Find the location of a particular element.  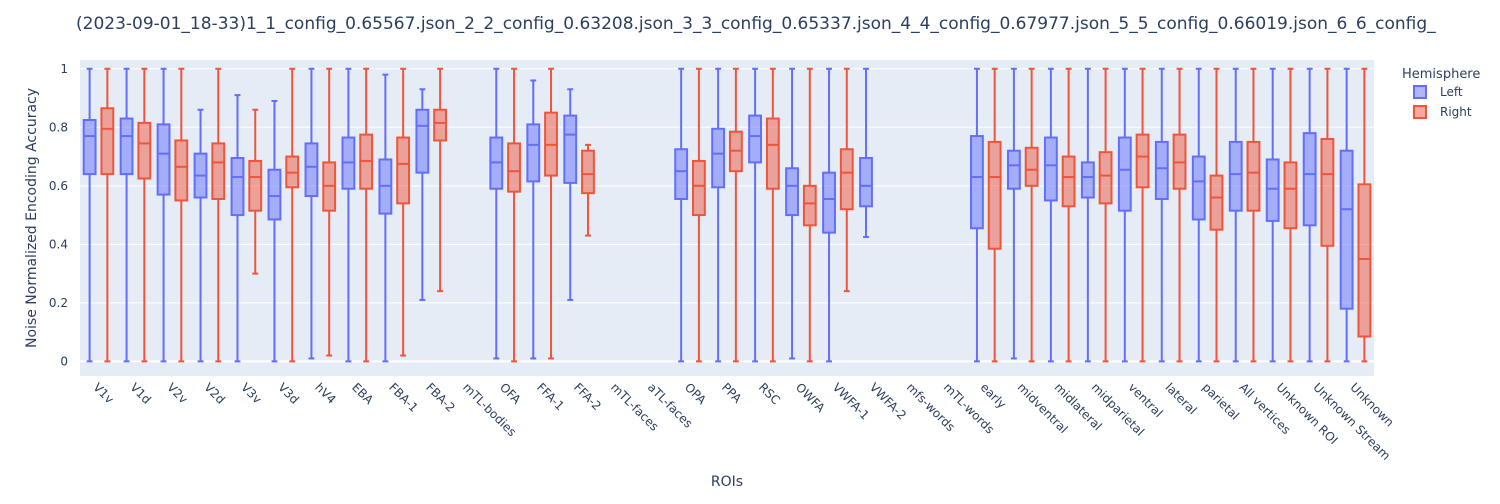

box-left-V2d is located at coordinates (200, 235).